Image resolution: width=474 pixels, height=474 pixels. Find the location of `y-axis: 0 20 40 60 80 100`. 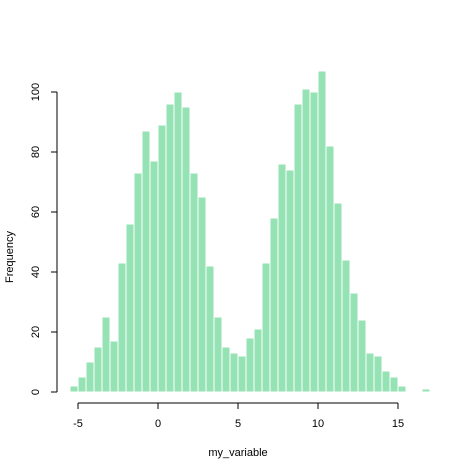

y-axis: 0 20 40 60 80 100 is located at coordinates (44, 239).